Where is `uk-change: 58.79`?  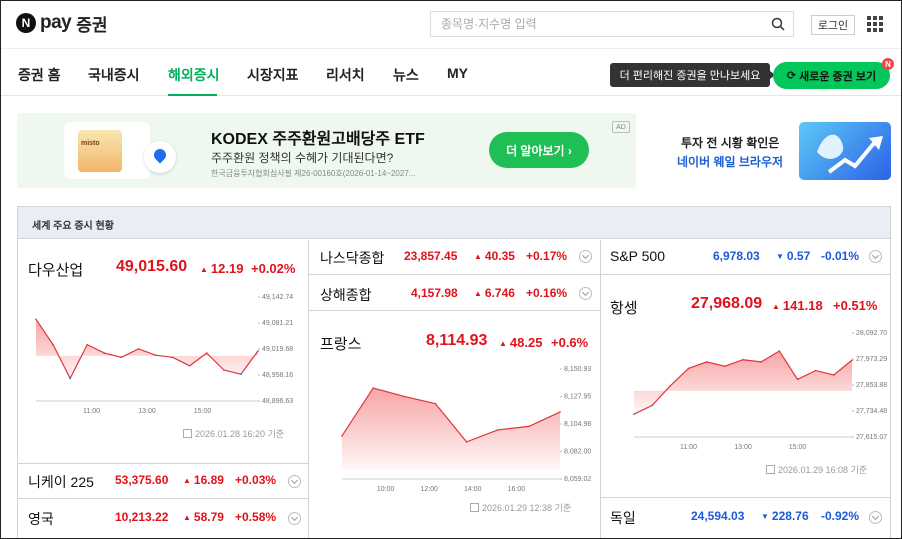
uk-change: 58.79 is located at coordinates (208, 517).